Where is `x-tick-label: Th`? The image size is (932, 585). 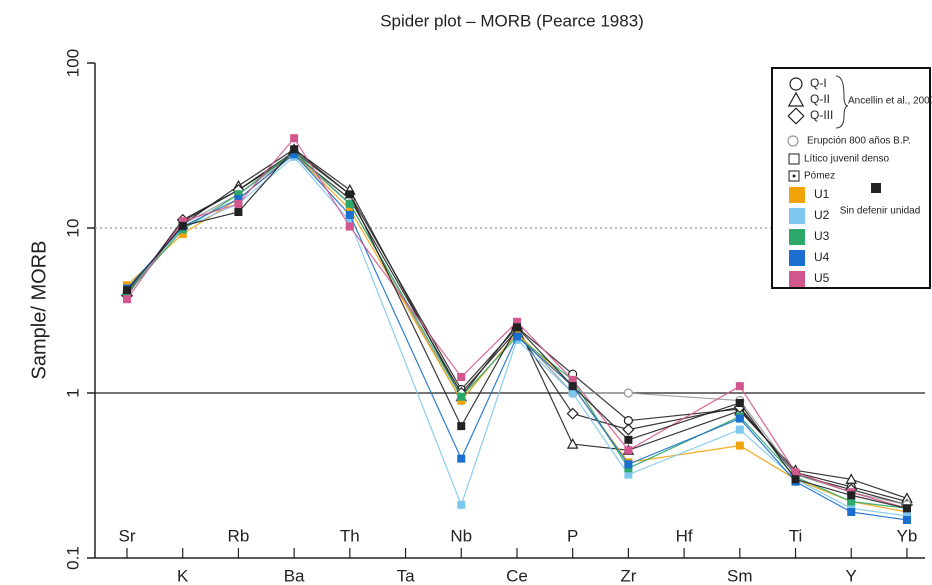
x-tick-label: Th is located at coordinates (350, 535).